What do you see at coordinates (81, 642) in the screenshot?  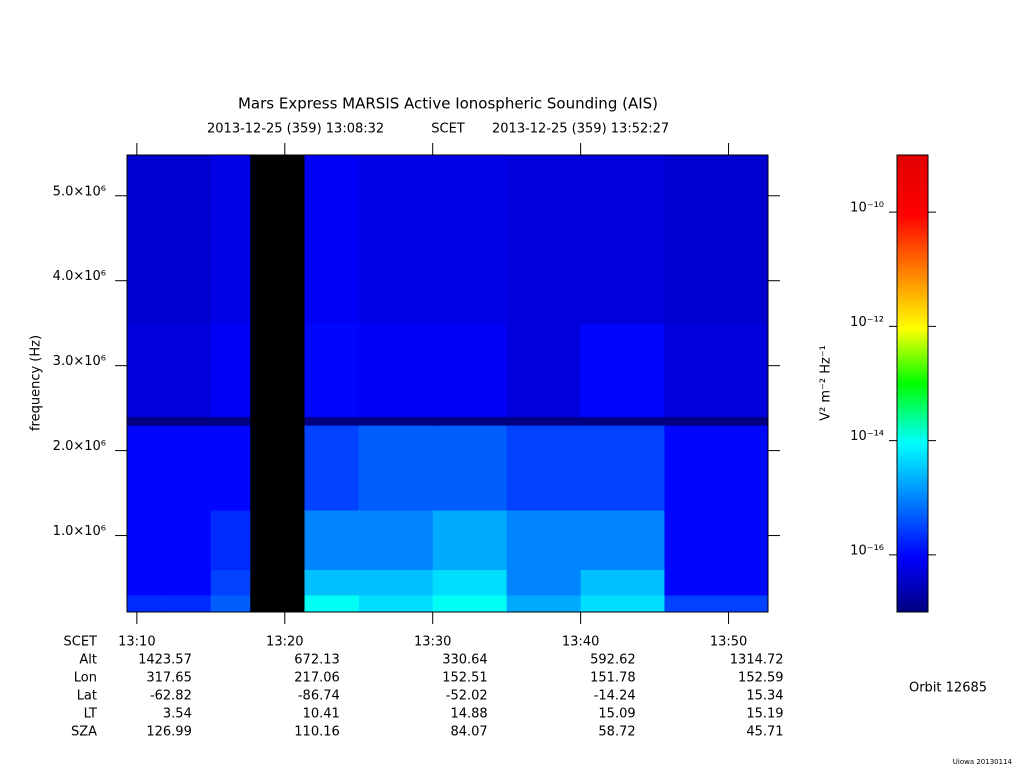 I see `ephemeris-time-label: SCET` at bounding box center [81, 642].